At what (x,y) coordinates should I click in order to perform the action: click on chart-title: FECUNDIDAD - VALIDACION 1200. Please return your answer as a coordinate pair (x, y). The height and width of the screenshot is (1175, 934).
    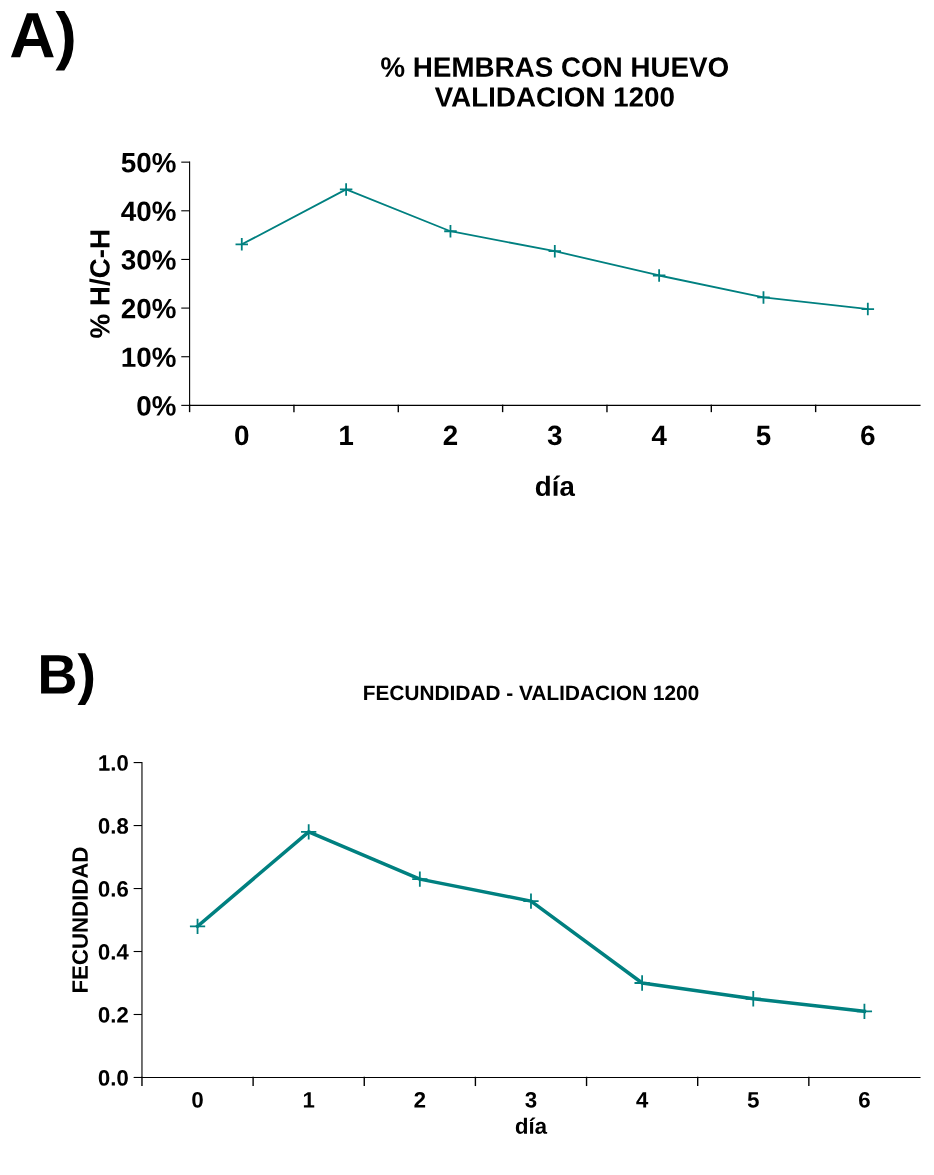
    Looking at the image, I should click on (531, 693).